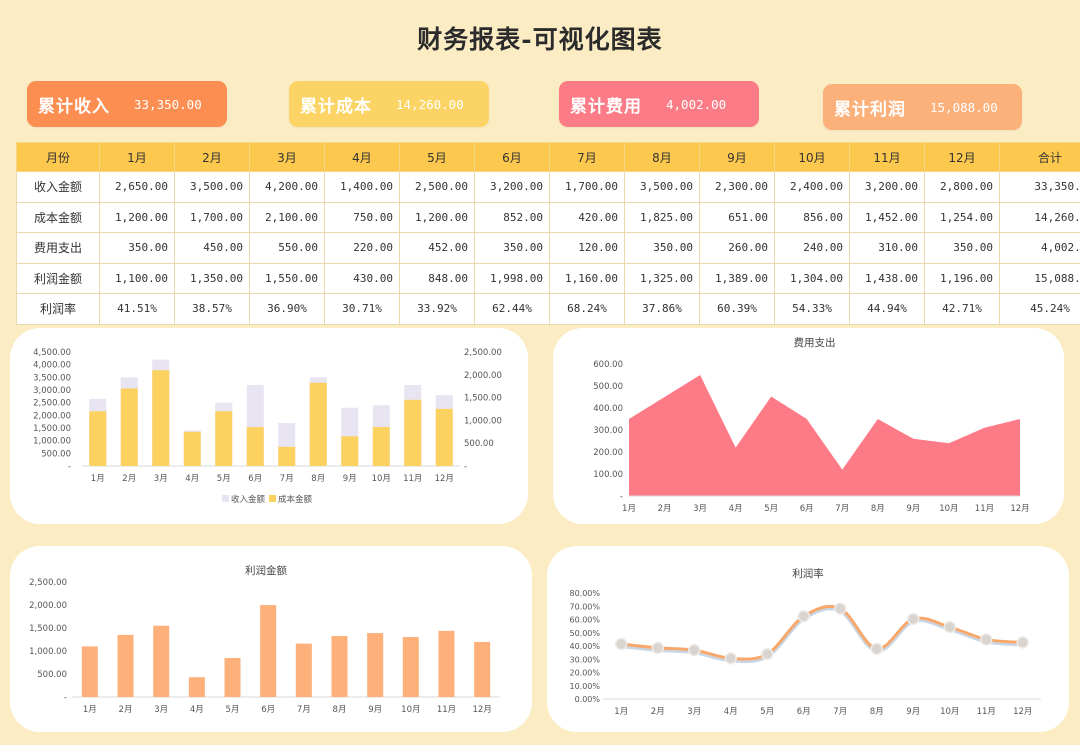 The width and height of the screenshot is (1080, 745). I want to click on row-label: 成本金额, so click(58, 217).